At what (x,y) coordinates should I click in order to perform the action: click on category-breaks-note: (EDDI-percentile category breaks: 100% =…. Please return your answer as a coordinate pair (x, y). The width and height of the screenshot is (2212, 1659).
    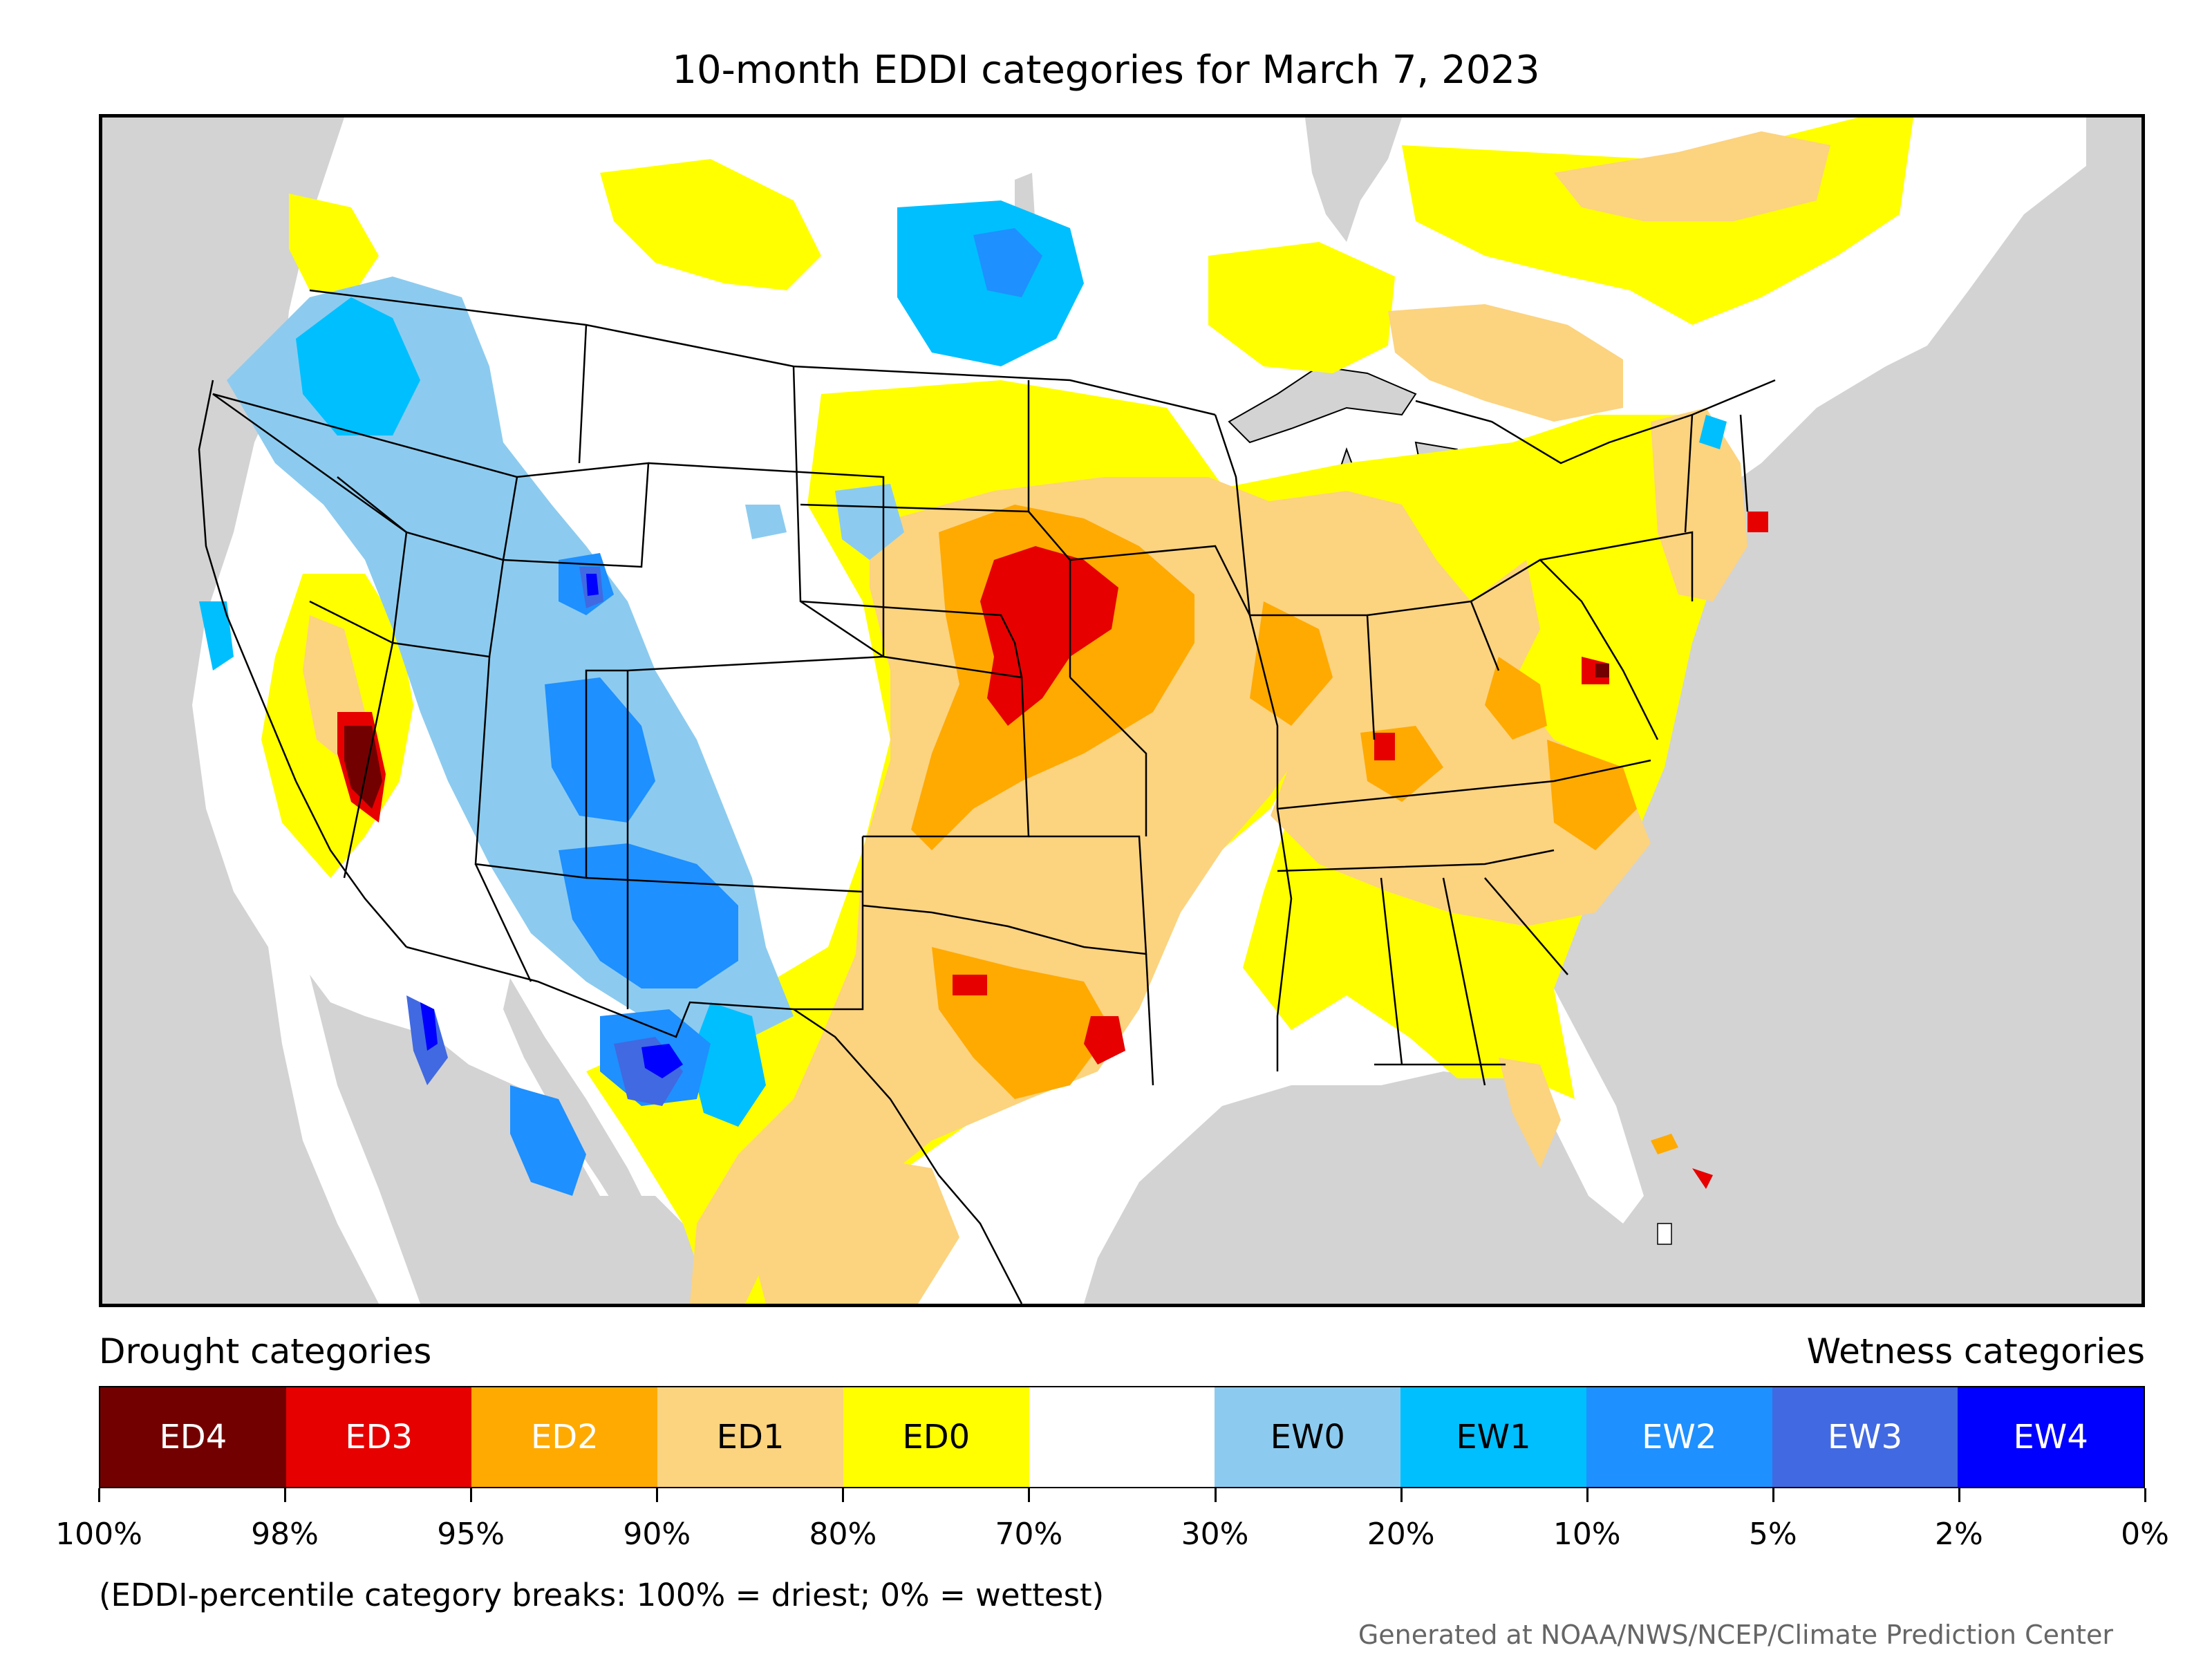
    Looking at the image, I should click on (602, 1595).